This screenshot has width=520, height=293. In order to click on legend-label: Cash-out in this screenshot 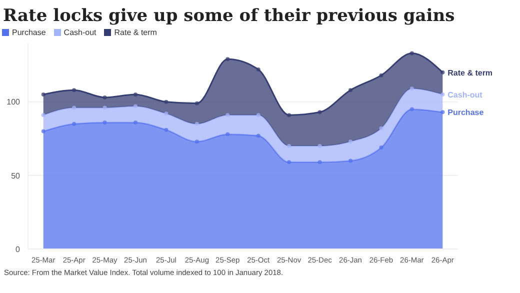, I will do `click(79, 32)`.